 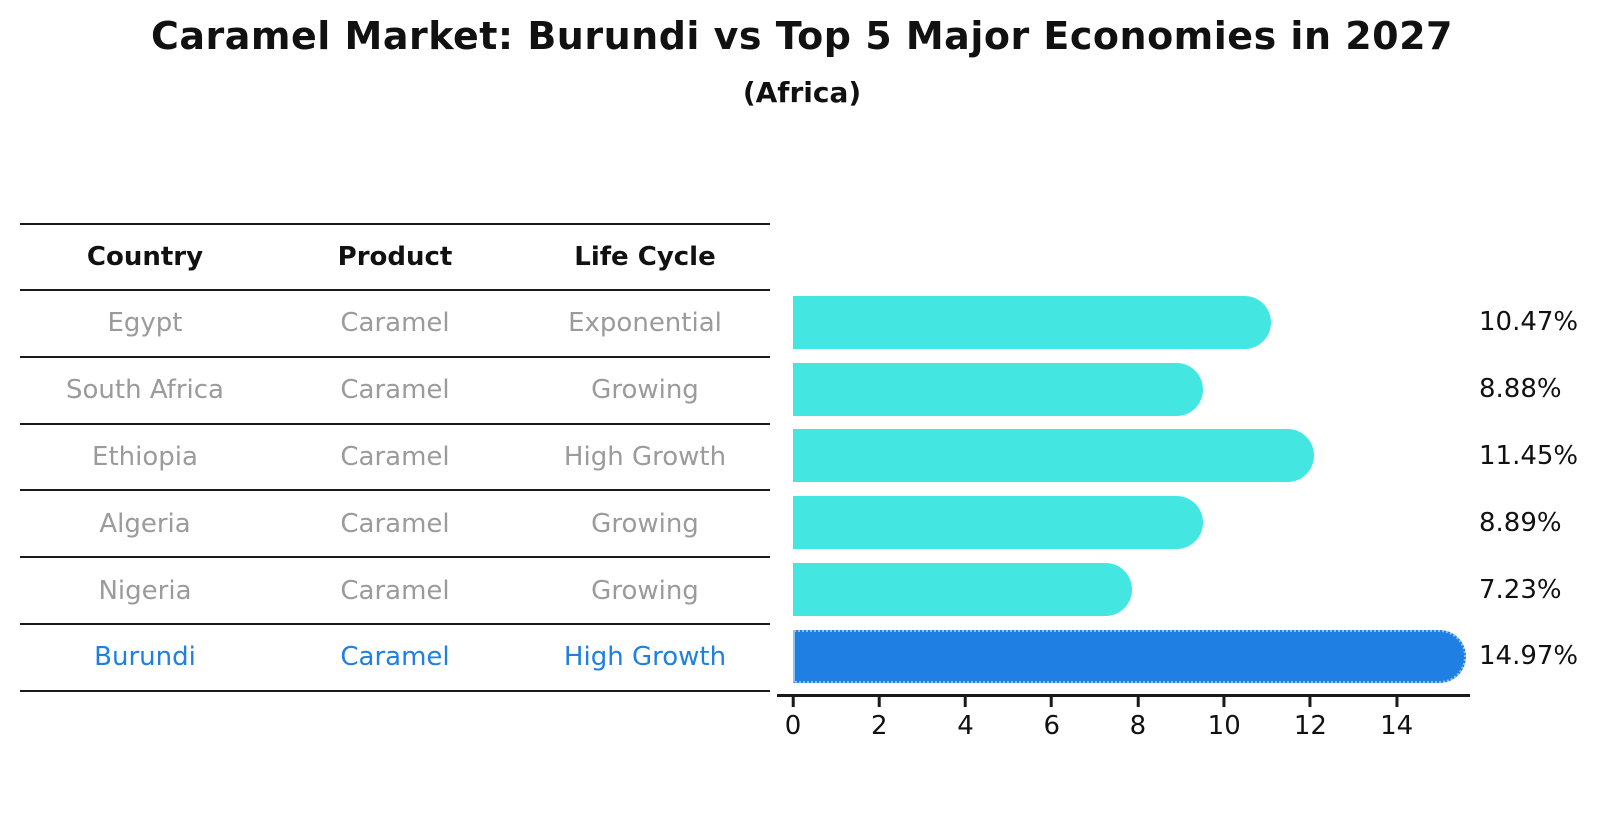 What do you see at coordinates (1138, 726) in the screenshot?
I see `x-tick-label: 8` at bounding box center [1138, 726].